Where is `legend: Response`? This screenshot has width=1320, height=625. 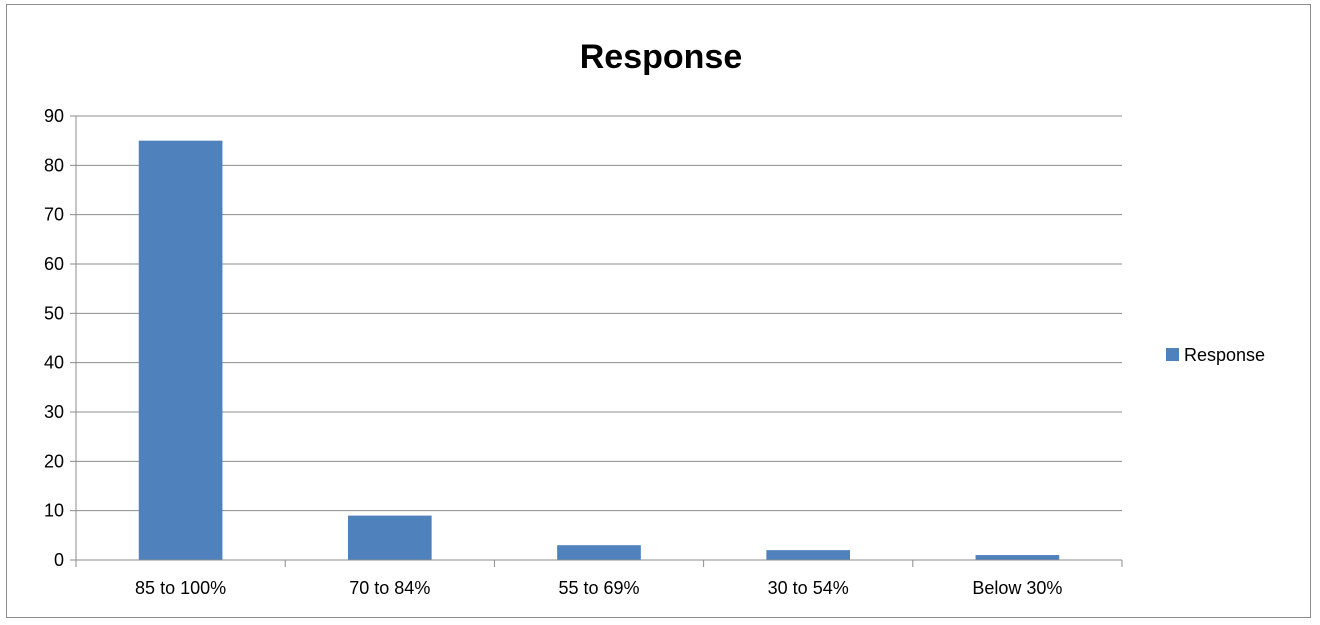 legend: Response is located at coordinates (1215, 355).